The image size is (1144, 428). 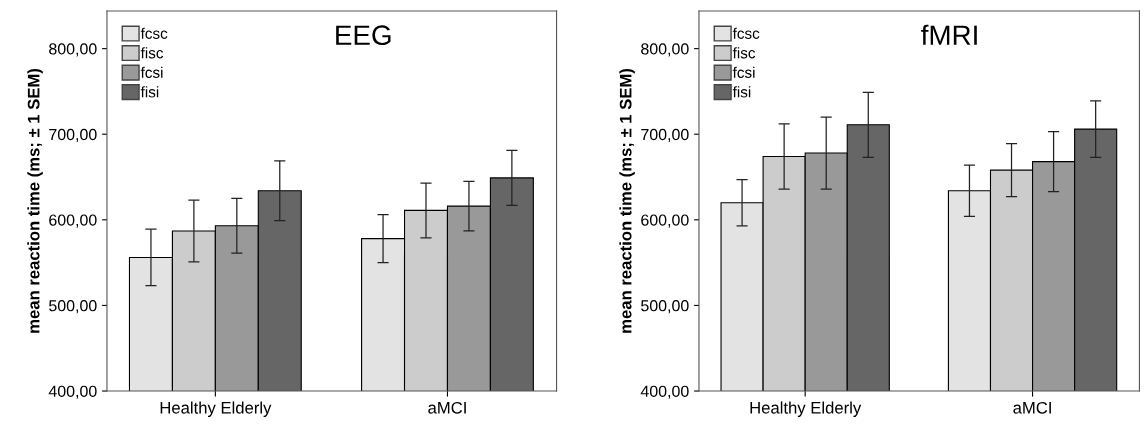 What do you see at coordinates (363, 35) in the screenshot?
I see `chart-title: EEG` at bounding box center [363, 35].